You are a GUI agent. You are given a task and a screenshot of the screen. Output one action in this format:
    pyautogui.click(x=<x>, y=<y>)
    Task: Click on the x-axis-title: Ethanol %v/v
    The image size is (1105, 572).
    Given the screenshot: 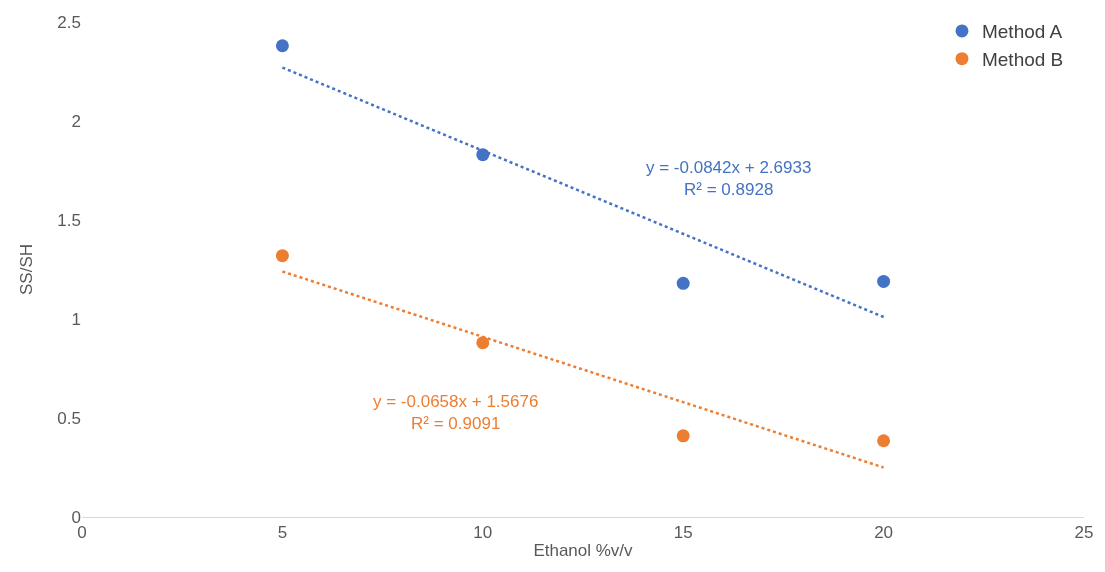 What is the action you would take?
    pyautogui.click(x=583, y=550)
    